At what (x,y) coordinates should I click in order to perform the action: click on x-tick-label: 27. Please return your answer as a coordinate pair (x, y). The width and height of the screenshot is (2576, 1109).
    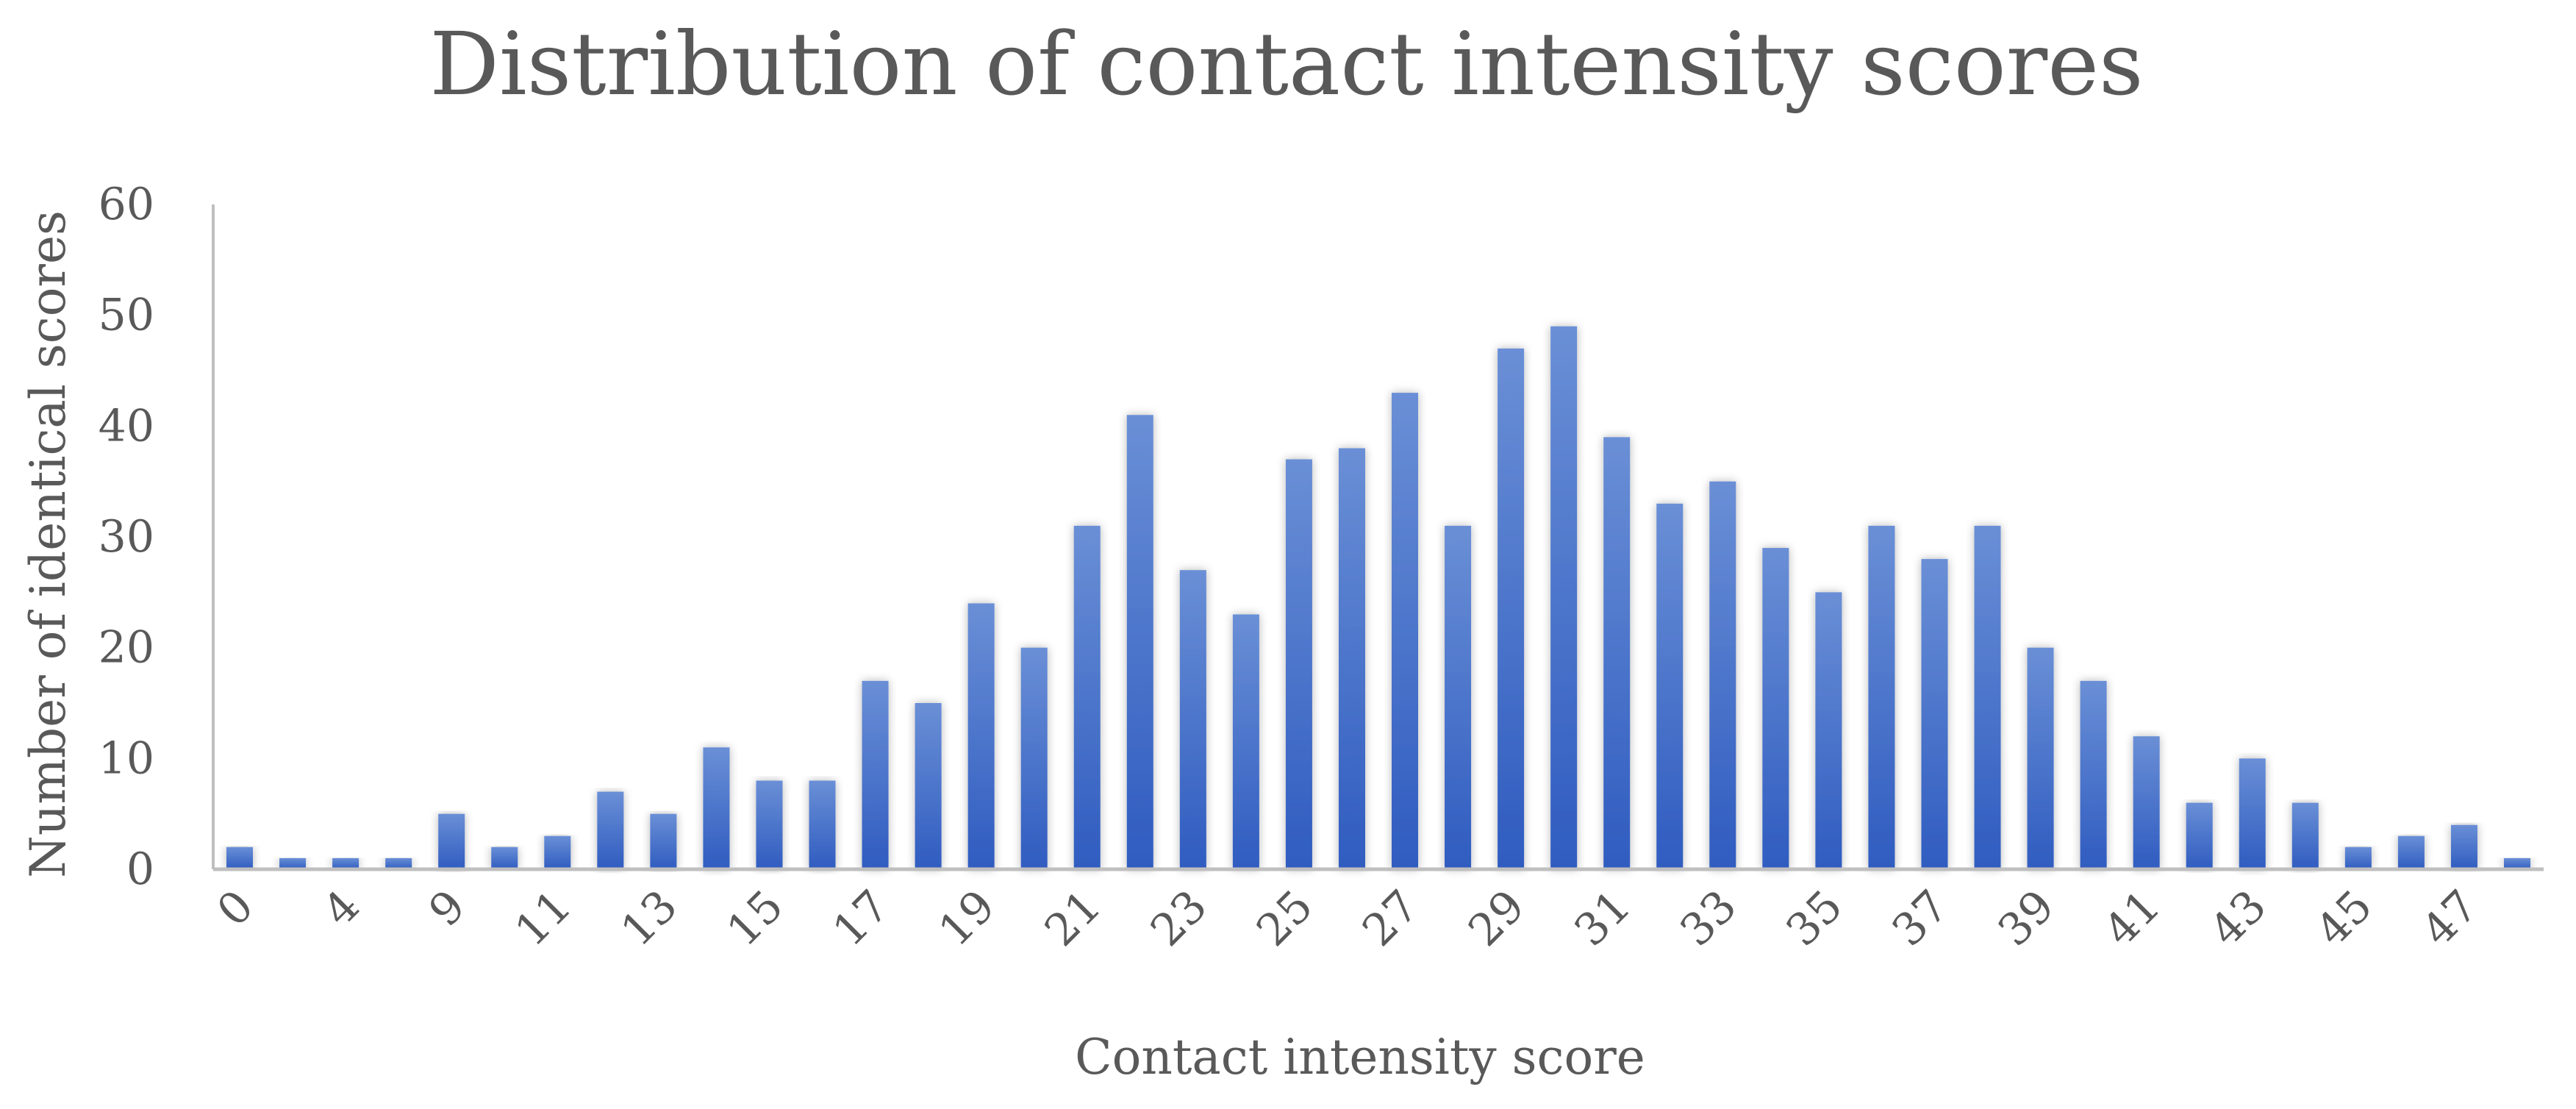
    Looking at the image, I should click on (1390, 918).